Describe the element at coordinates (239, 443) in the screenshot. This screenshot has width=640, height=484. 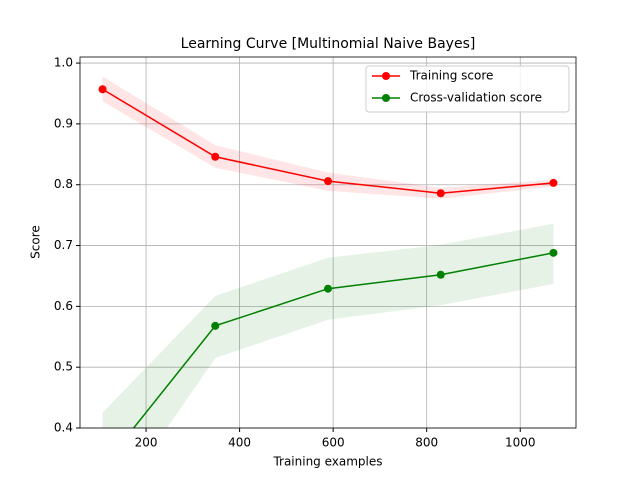
I see `x-tick-label: 400` at that location.